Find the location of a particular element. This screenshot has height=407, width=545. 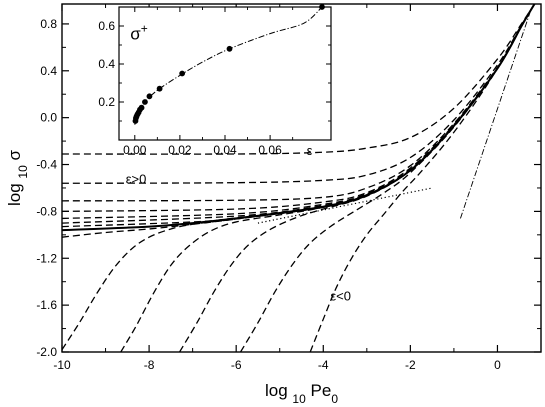

inset-label: σ+ is located at coordinates (139, 32).